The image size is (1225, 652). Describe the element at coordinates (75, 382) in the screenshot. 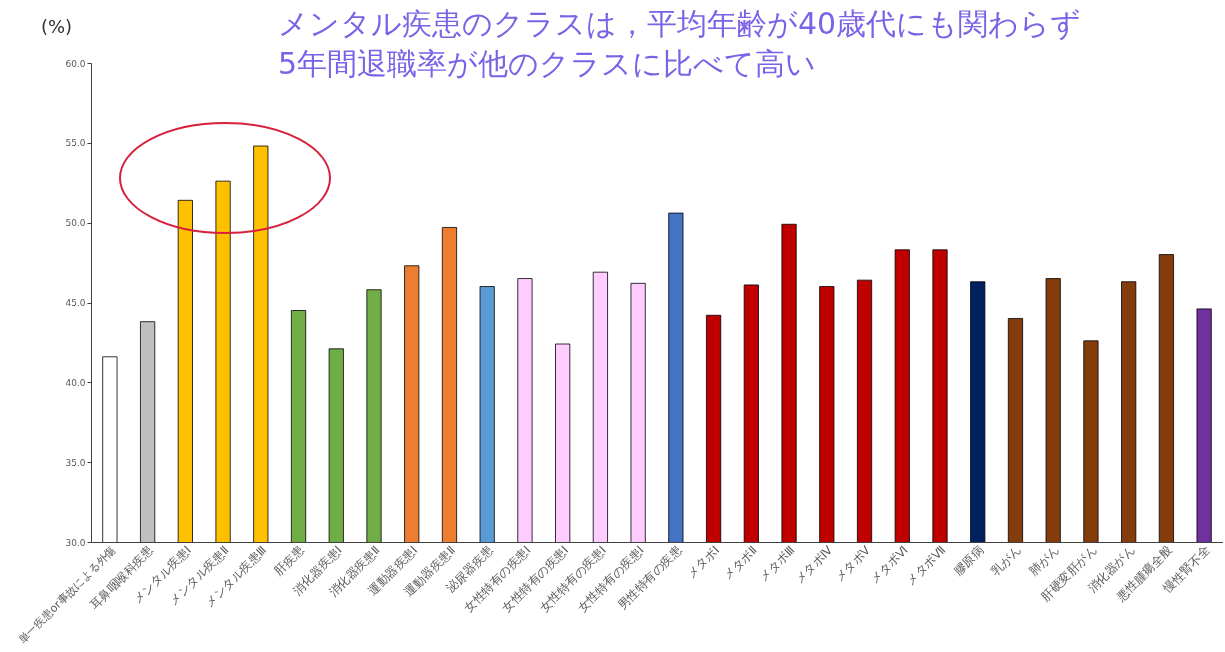

I see `y-tick-label: 40.0` at that location.